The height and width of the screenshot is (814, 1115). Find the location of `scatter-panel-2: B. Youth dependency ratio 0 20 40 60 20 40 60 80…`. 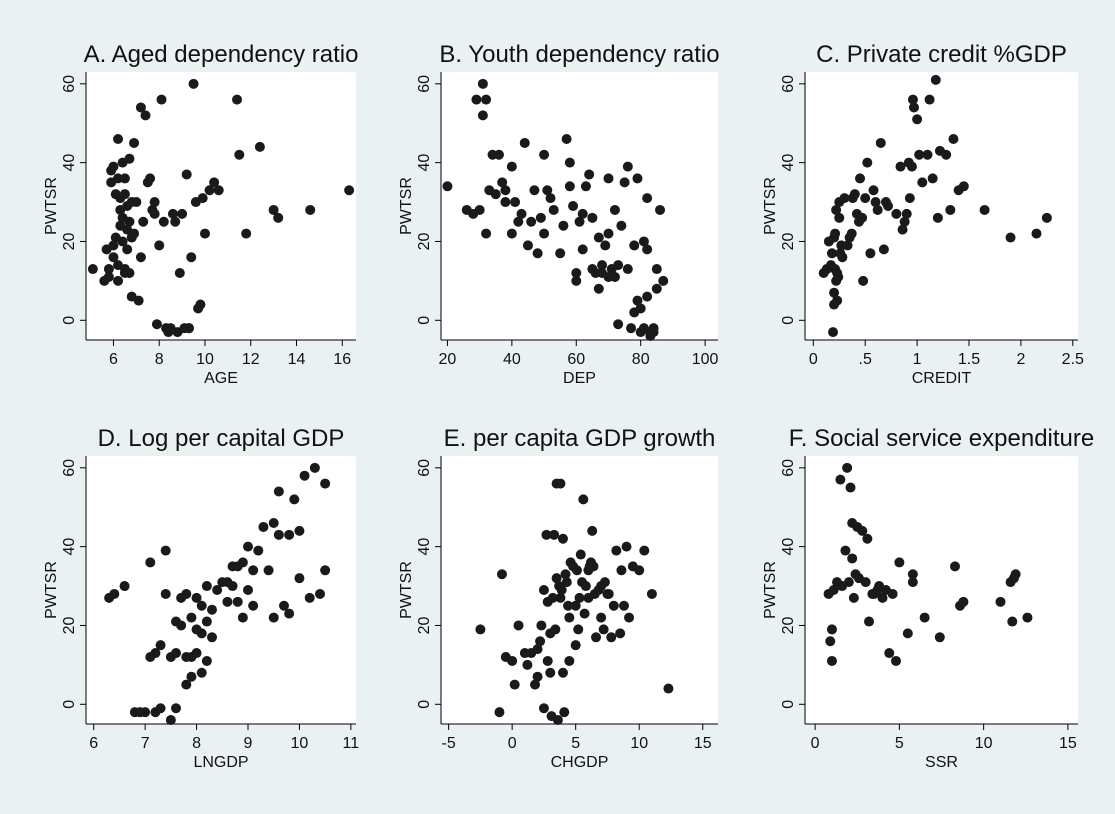

scatter-panel-2: B. Youth dependency ratio 0 20 40 60 20 40 60 80… is located at coordinates (559, 214).